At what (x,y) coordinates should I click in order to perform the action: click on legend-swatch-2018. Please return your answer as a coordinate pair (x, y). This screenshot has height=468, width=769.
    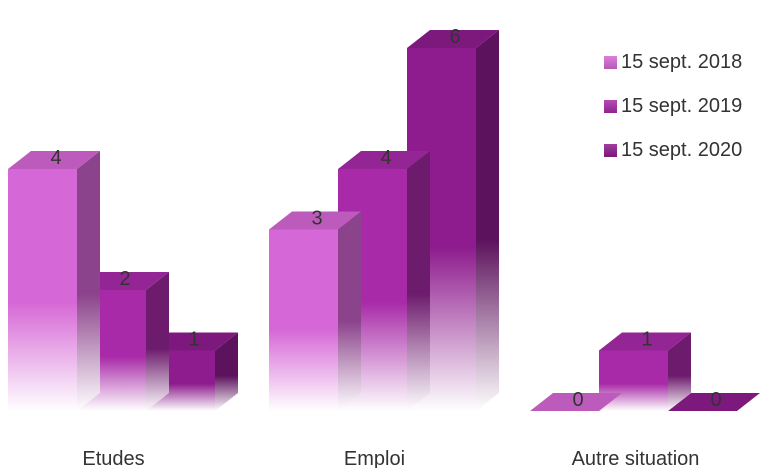
    Looking at the image, I should click on (610, 62).